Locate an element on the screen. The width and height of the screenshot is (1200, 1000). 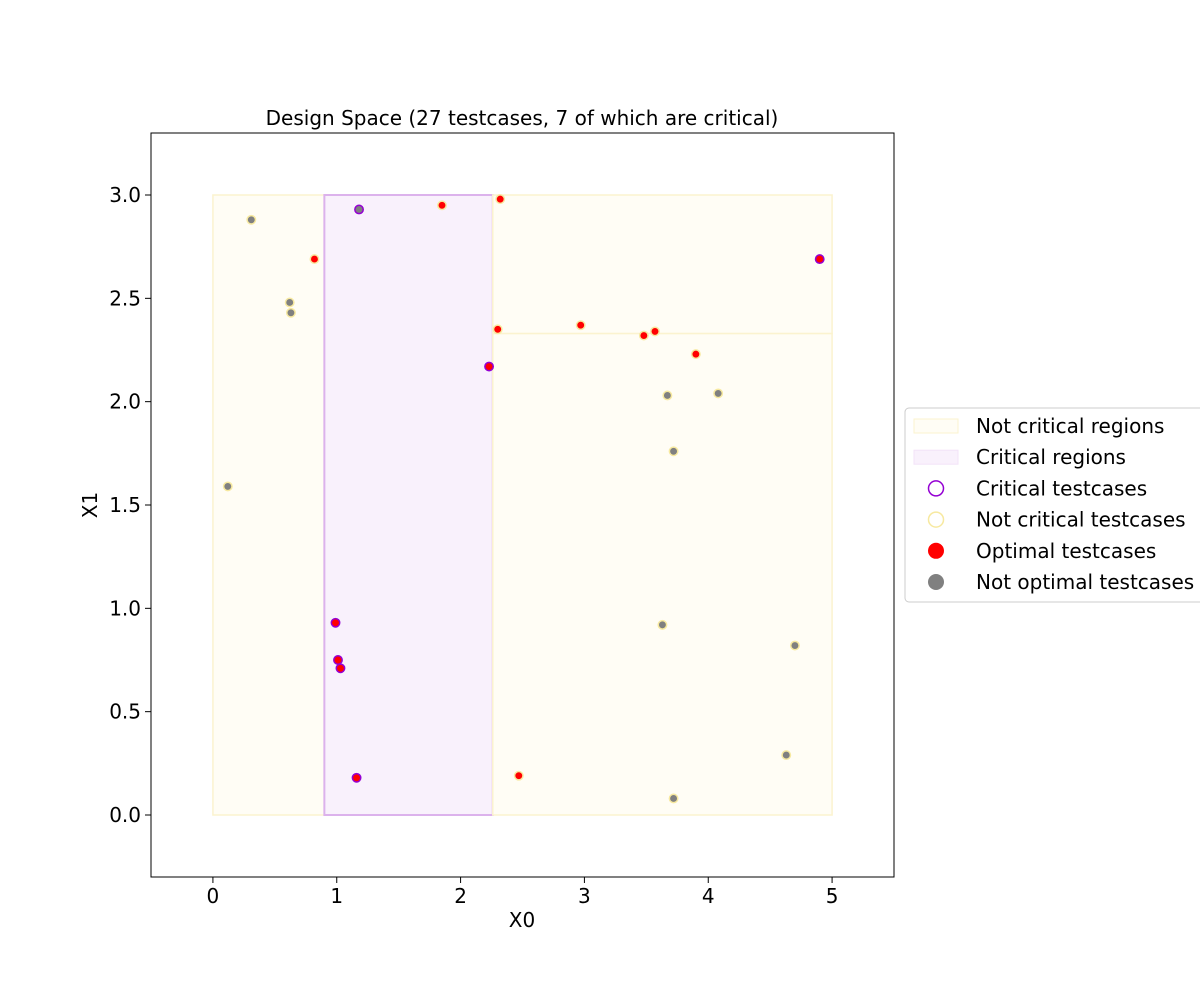
y-axis: 0.0 0.5 1.0 1.5 2.0 2.5 3.0 is located at coordinates (130, 505).